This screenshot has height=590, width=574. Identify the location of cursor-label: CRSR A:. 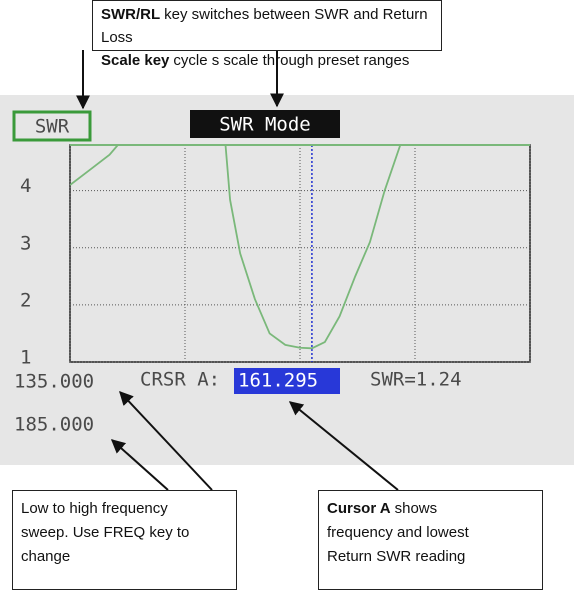
(180, 380).